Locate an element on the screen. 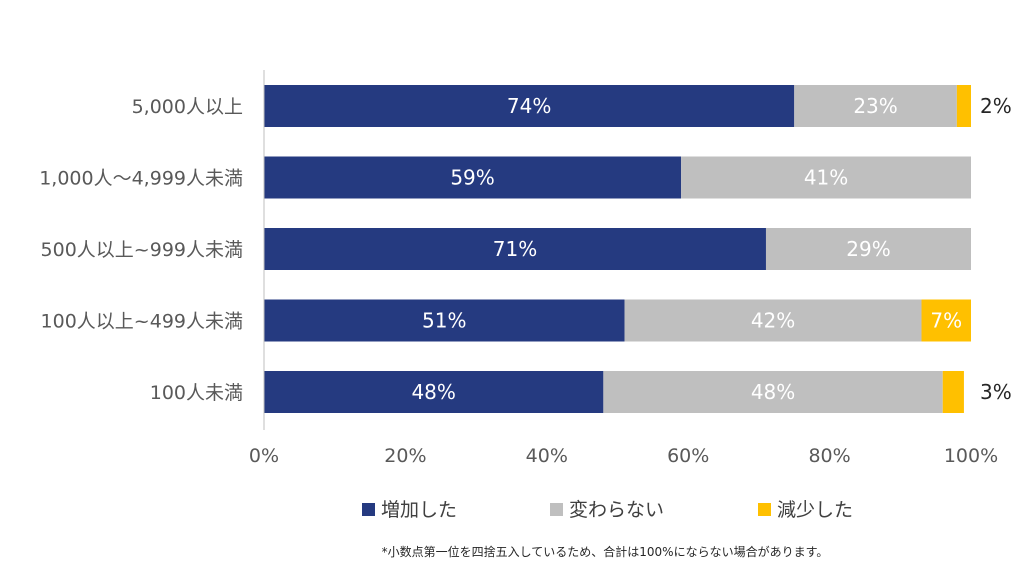 This screenshot has height=579, width=1021. category-label: 100人以上~499人未満 is located at coordinates (142, 322).